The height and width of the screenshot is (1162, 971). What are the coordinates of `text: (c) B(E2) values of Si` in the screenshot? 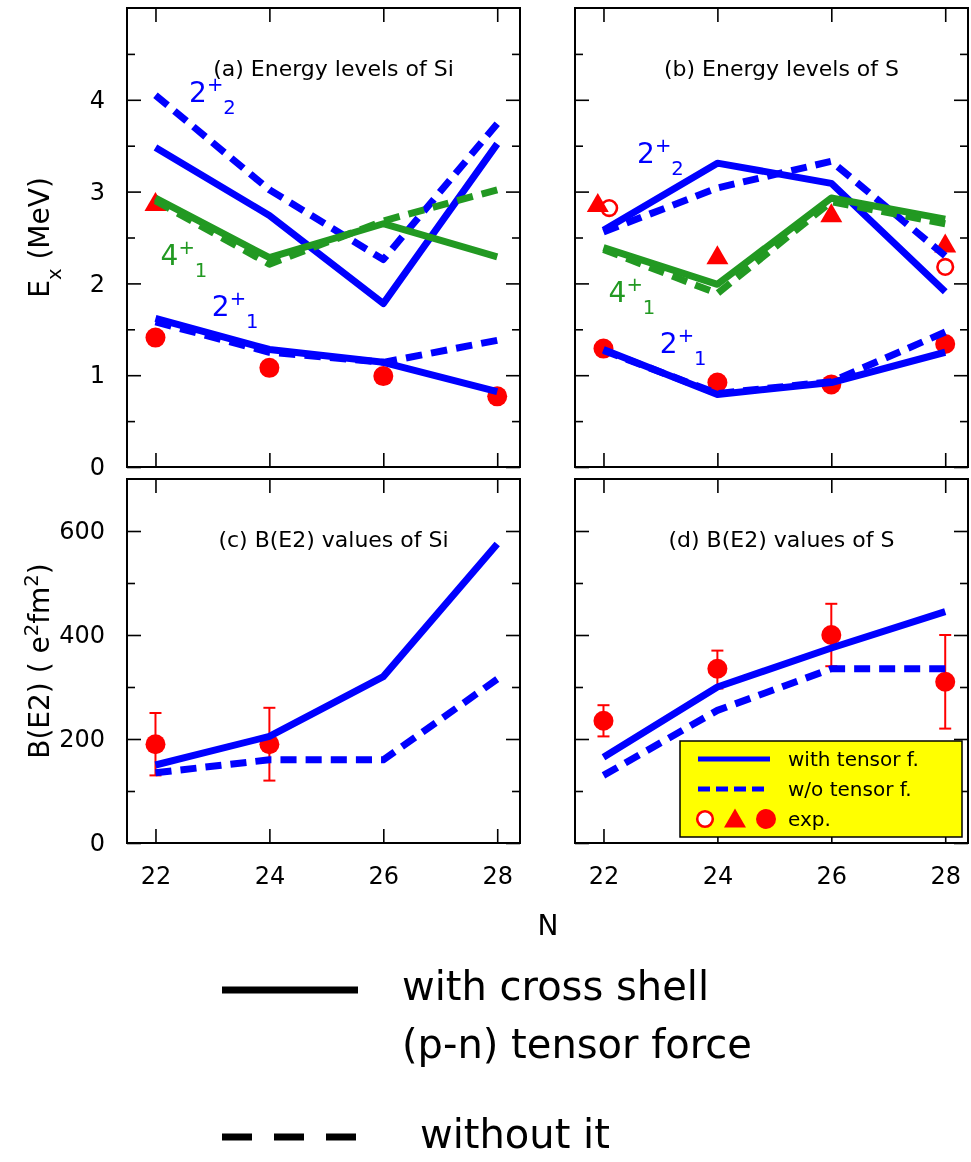 It's located at (333, 539).